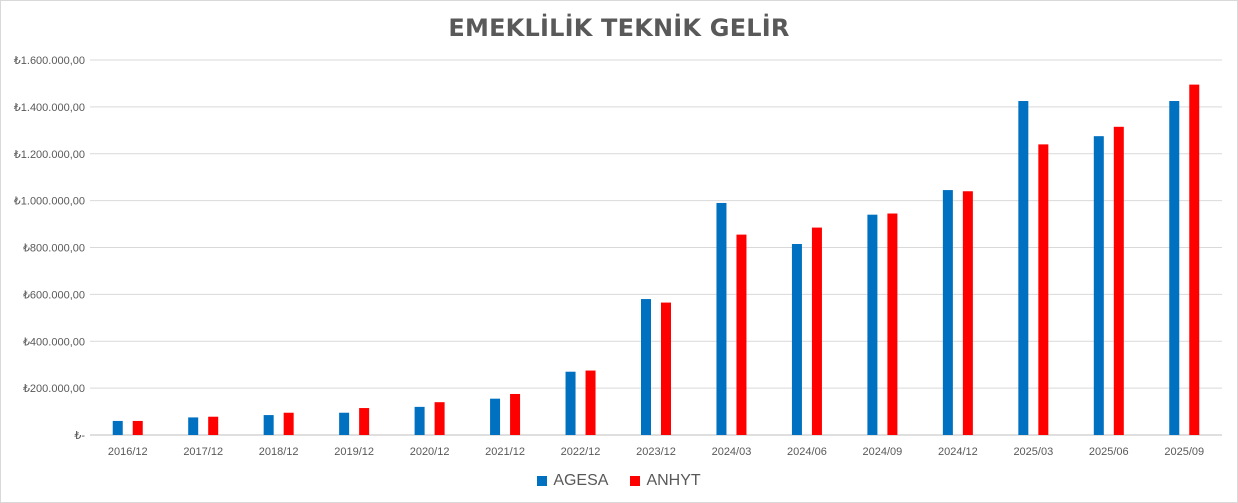  I want to click on x-tick-label: 2020/12, so click(430, 452).